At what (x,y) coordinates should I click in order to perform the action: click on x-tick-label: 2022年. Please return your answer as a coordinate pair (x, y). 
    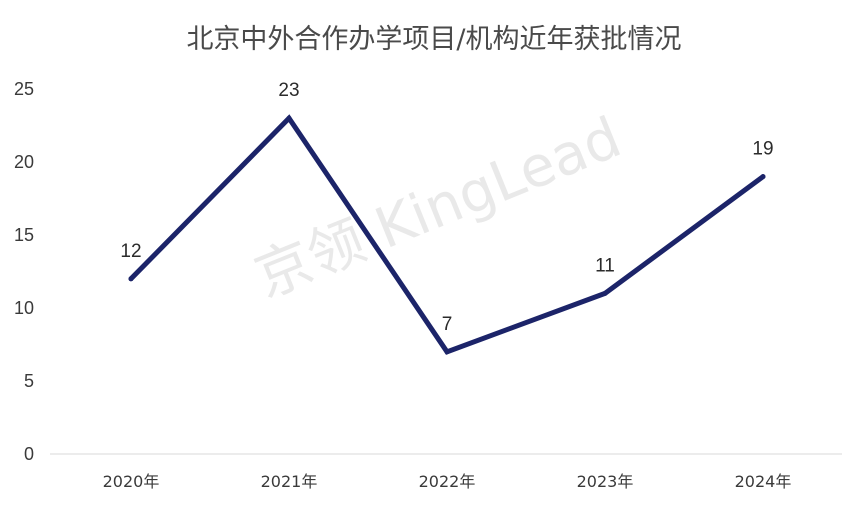
    Looking at the image, I should click on (447, 481).